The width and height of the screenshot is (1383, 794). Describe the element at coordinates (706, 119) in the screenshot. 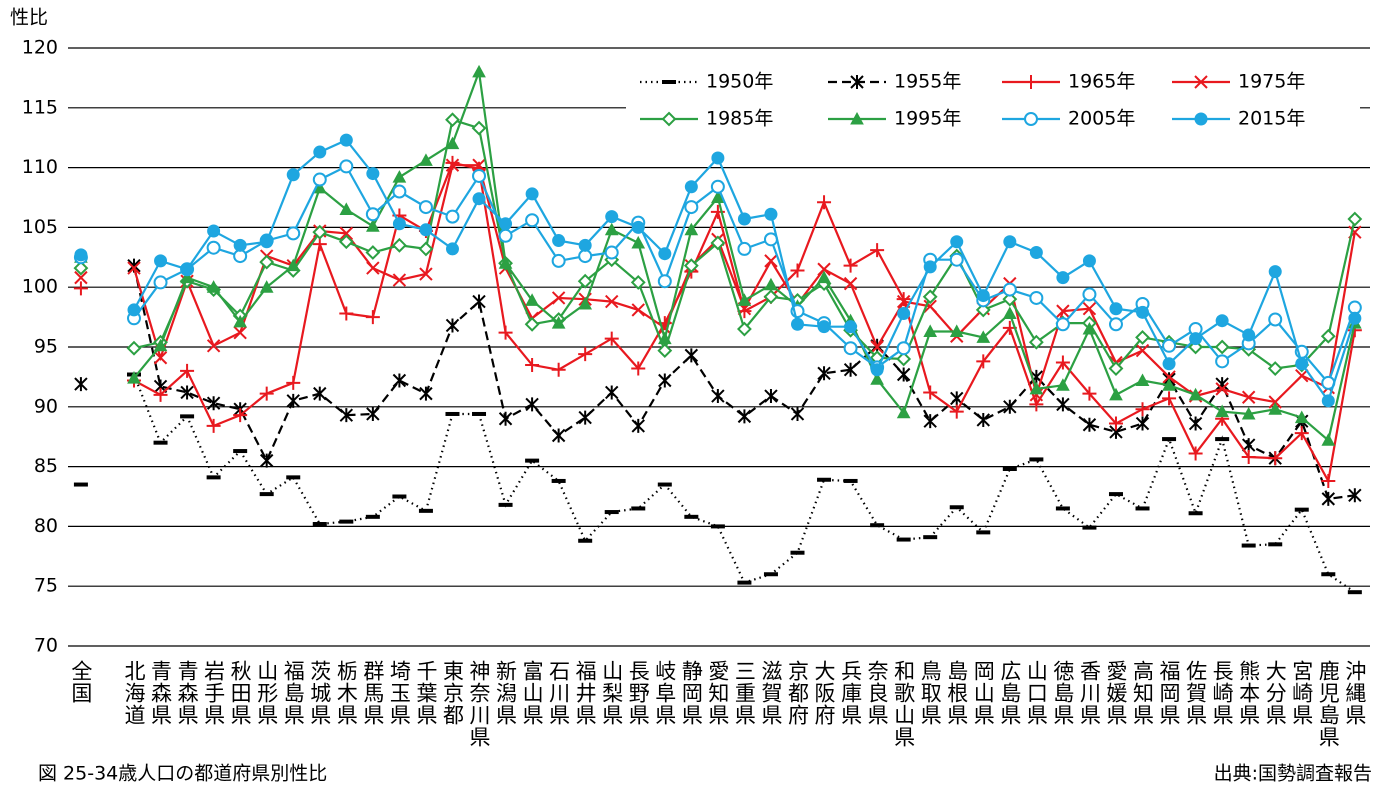

I see `legend-item: 1985年` at that location.